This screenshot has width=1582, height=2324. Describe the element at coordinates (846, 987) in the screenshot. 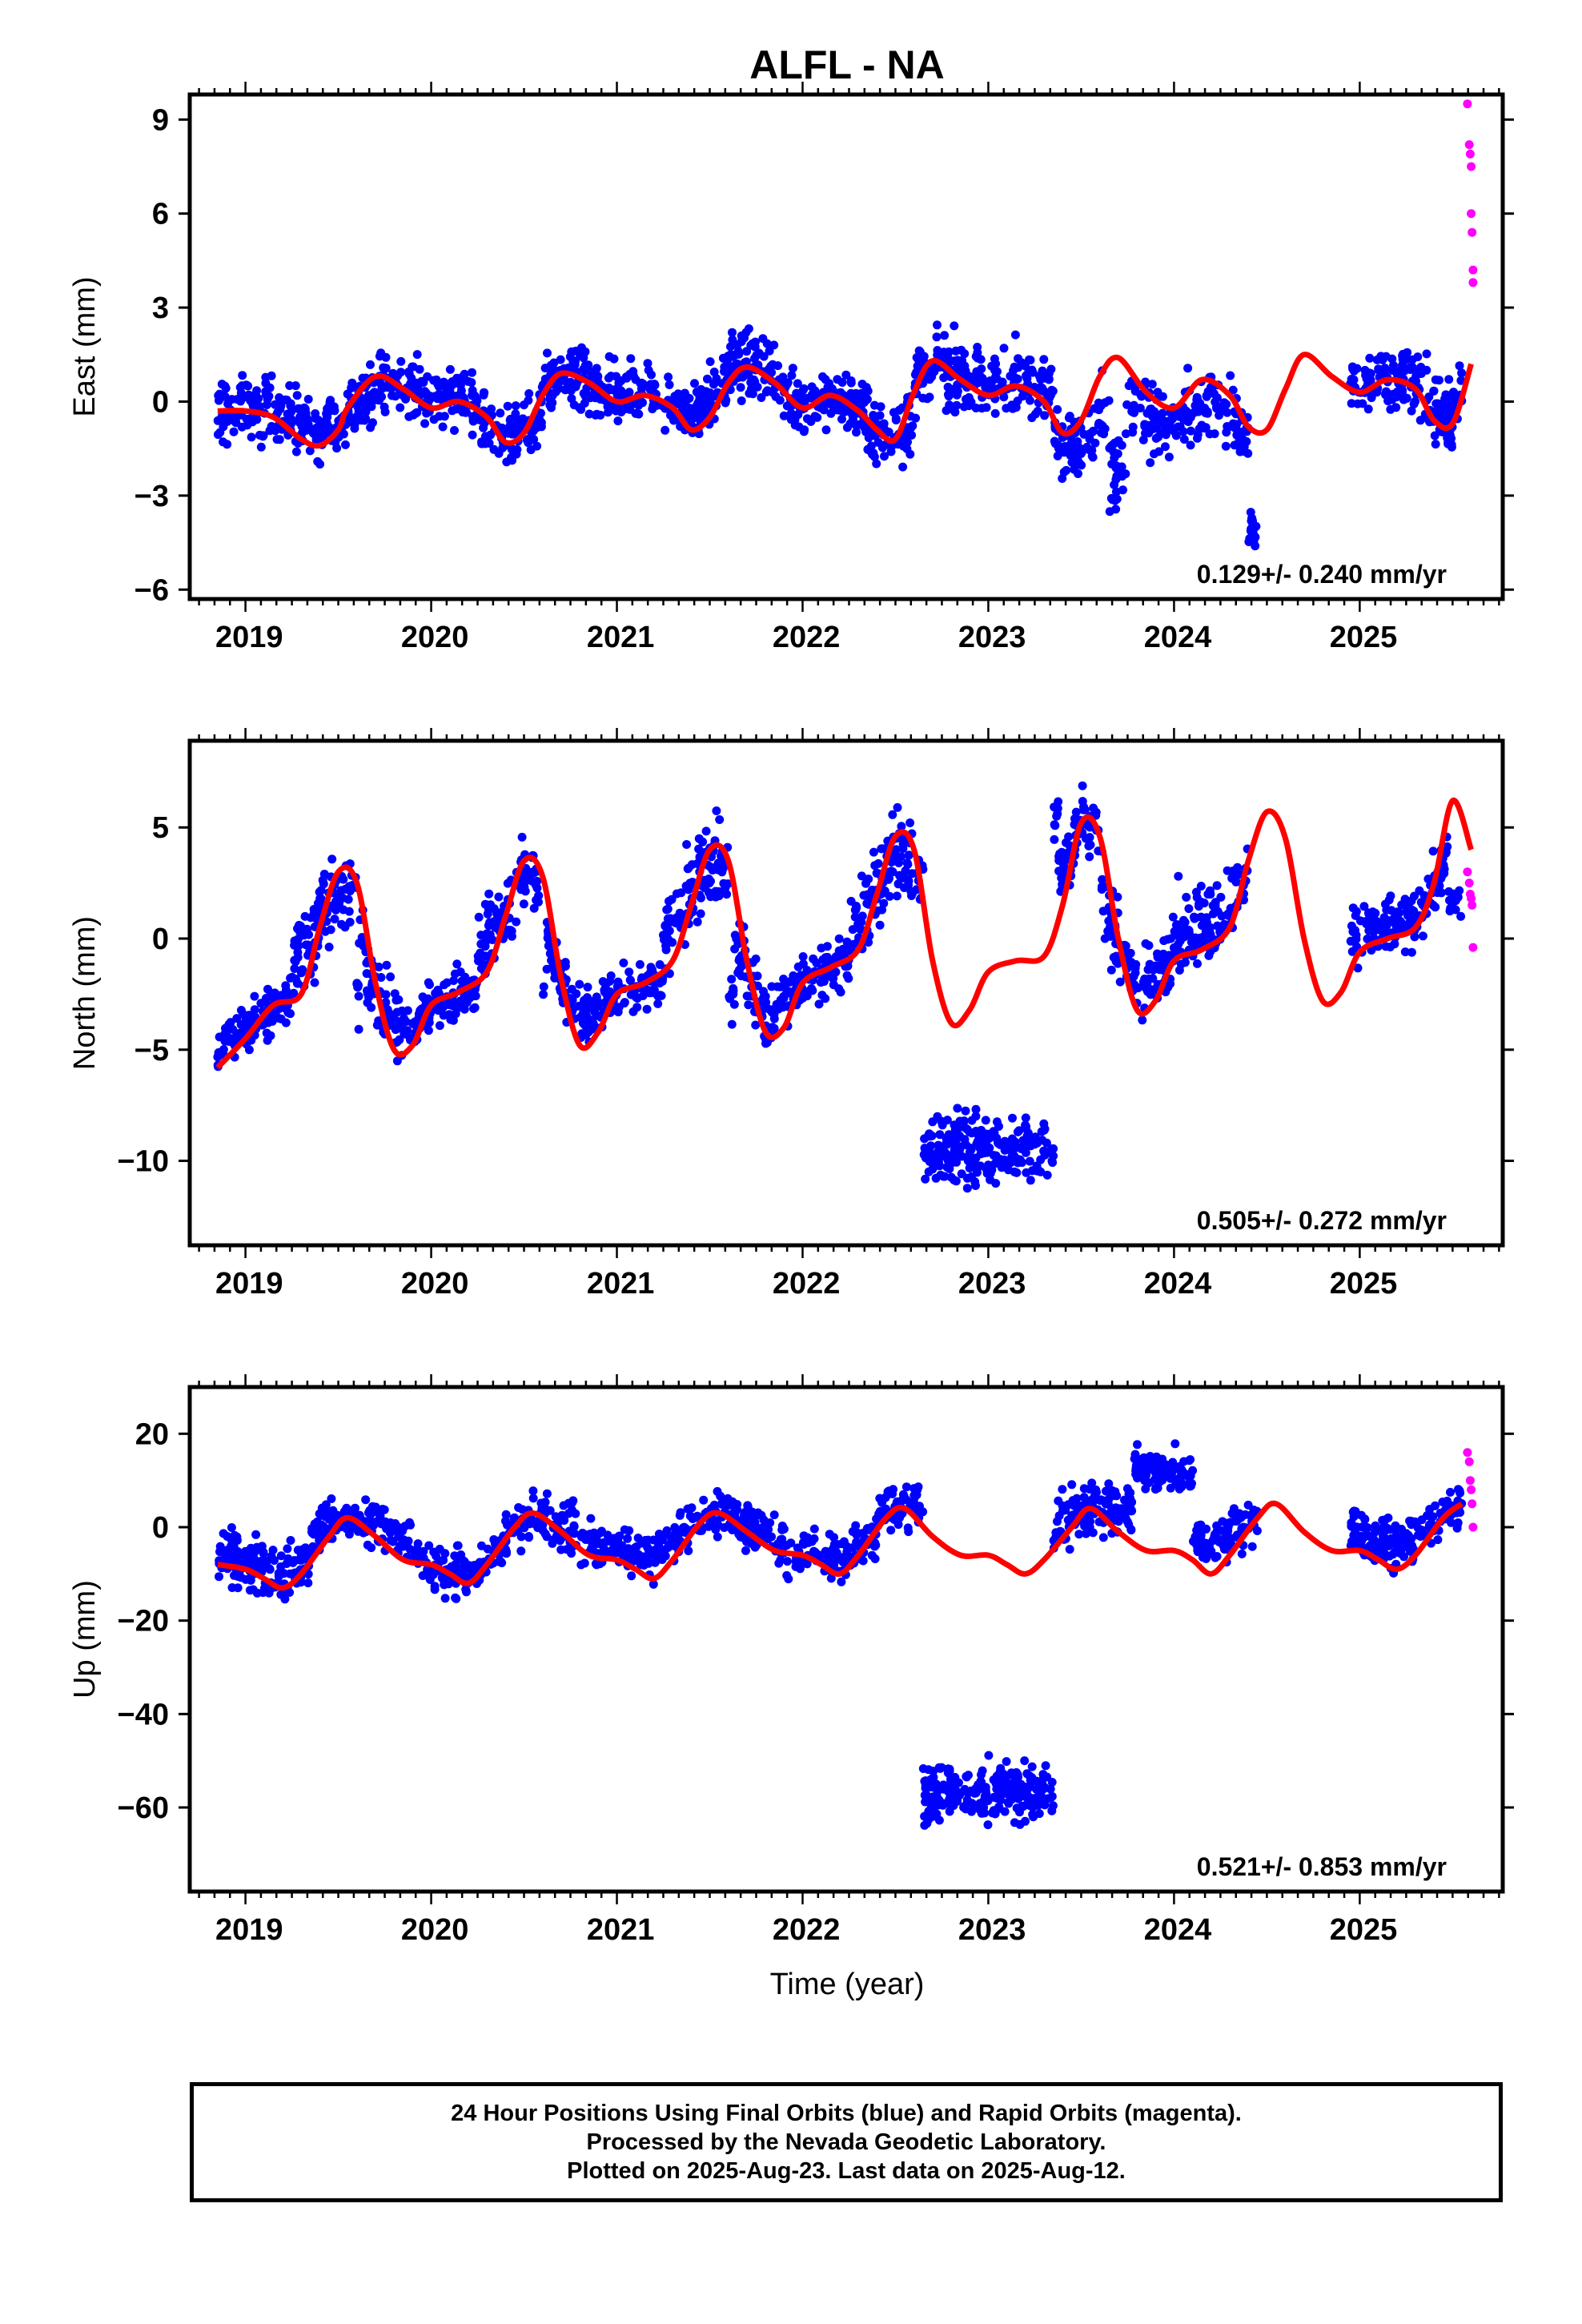

I see `north-final-points` at that location.